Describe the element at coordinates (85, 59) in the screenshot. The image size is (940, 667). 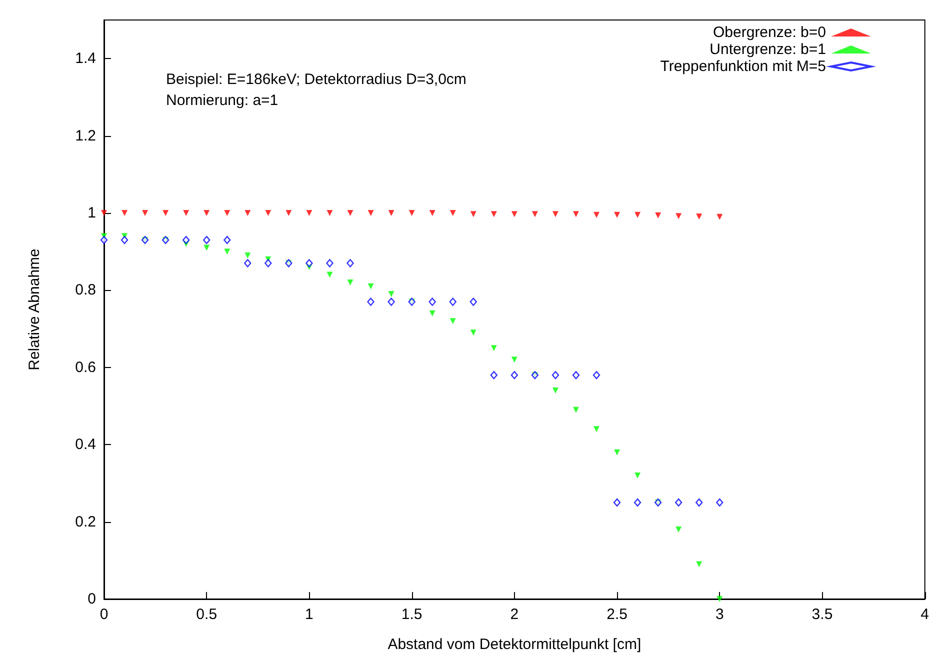
I see `y-tick-label: 1.4` at that location.